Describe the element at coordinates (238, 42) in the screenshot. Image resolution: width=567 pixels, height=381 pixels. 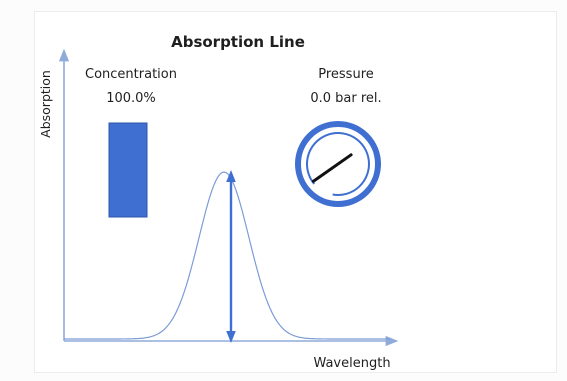
I see `diagram-title: Absorption Line` at that location.